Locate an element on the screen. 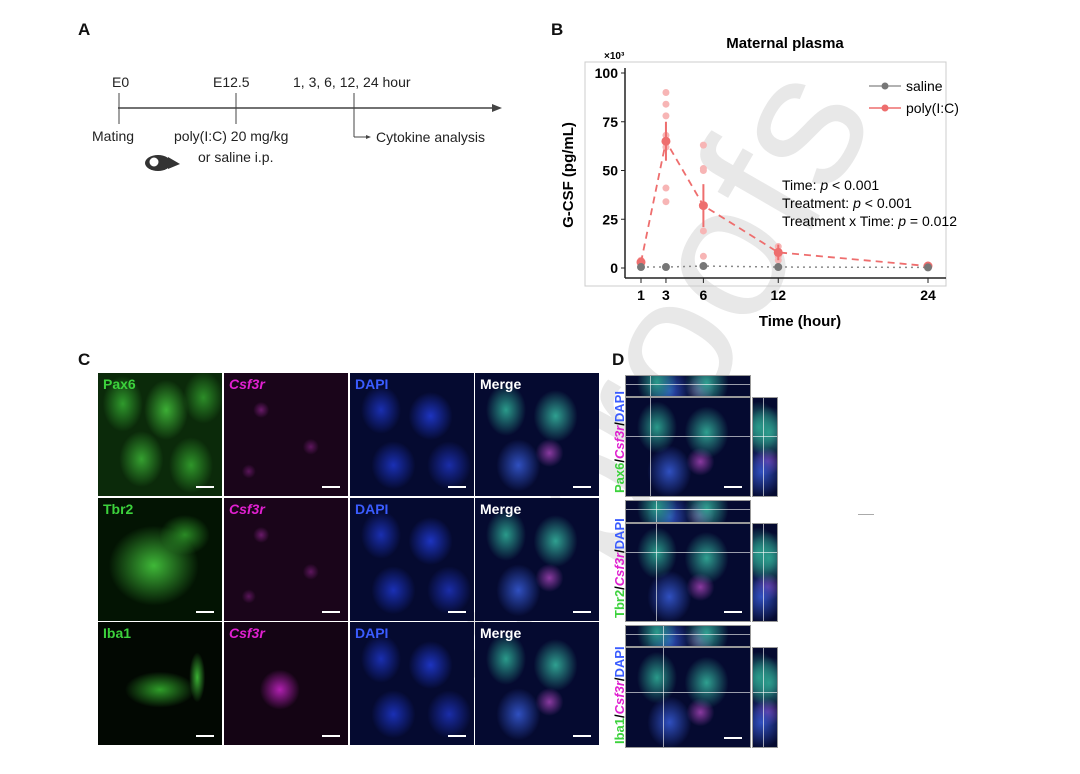 The height and width of the screenshot is (774, 1080). legend-saline-label: saline is located at coordinates (924, 86).